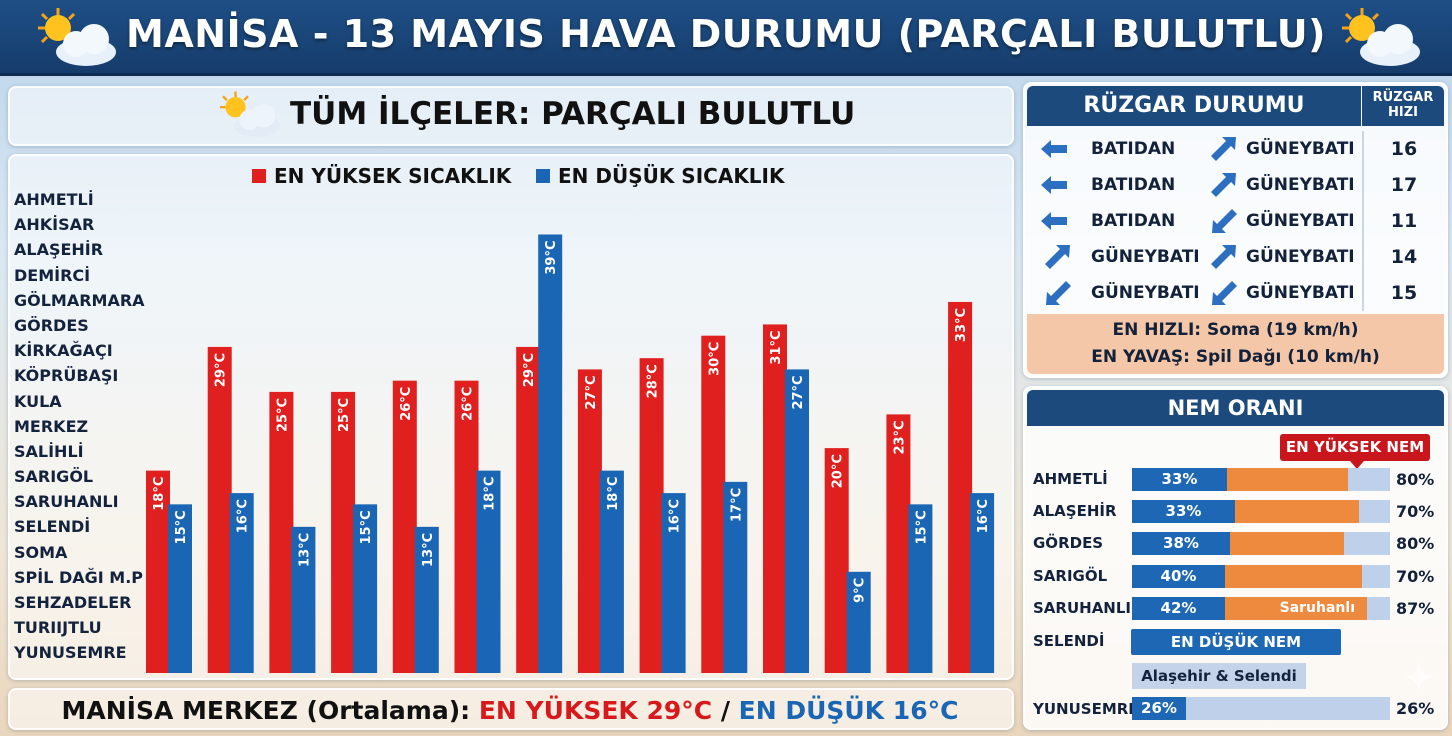 The width and height of the screenshot is (1452, 736). What do you see at coordinates (54, 225) in the screenshot?
I see `district-name: AHKİSAR` at bounding box center [54, 225].